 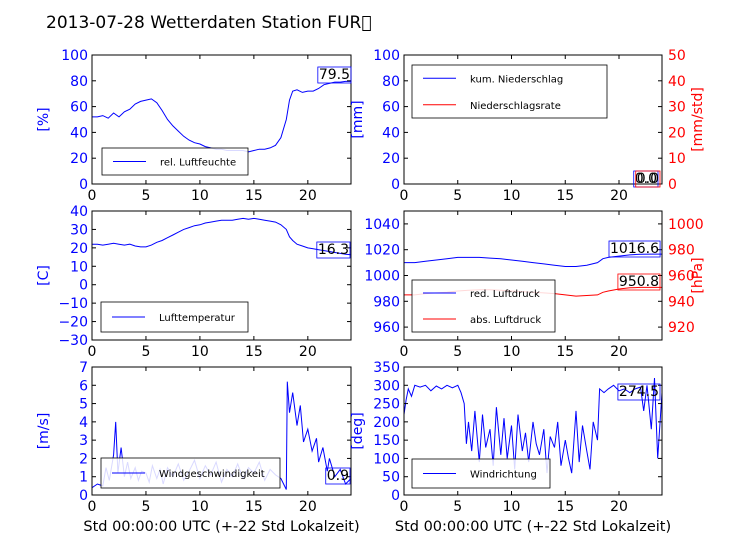 I want to click on legend: Windgeschwindigkeit, so click(x=190, y=473).